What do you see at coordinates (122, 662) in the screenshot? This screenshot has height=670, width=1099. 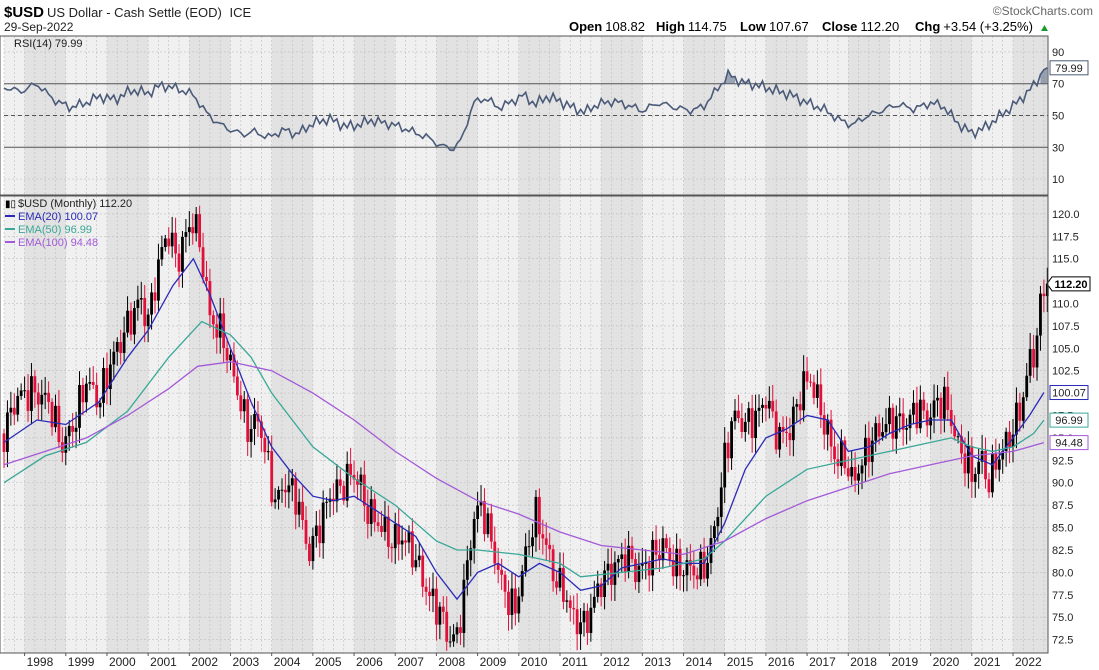 I see `x-tick-label: 2000` at bounding box center [122, 662].